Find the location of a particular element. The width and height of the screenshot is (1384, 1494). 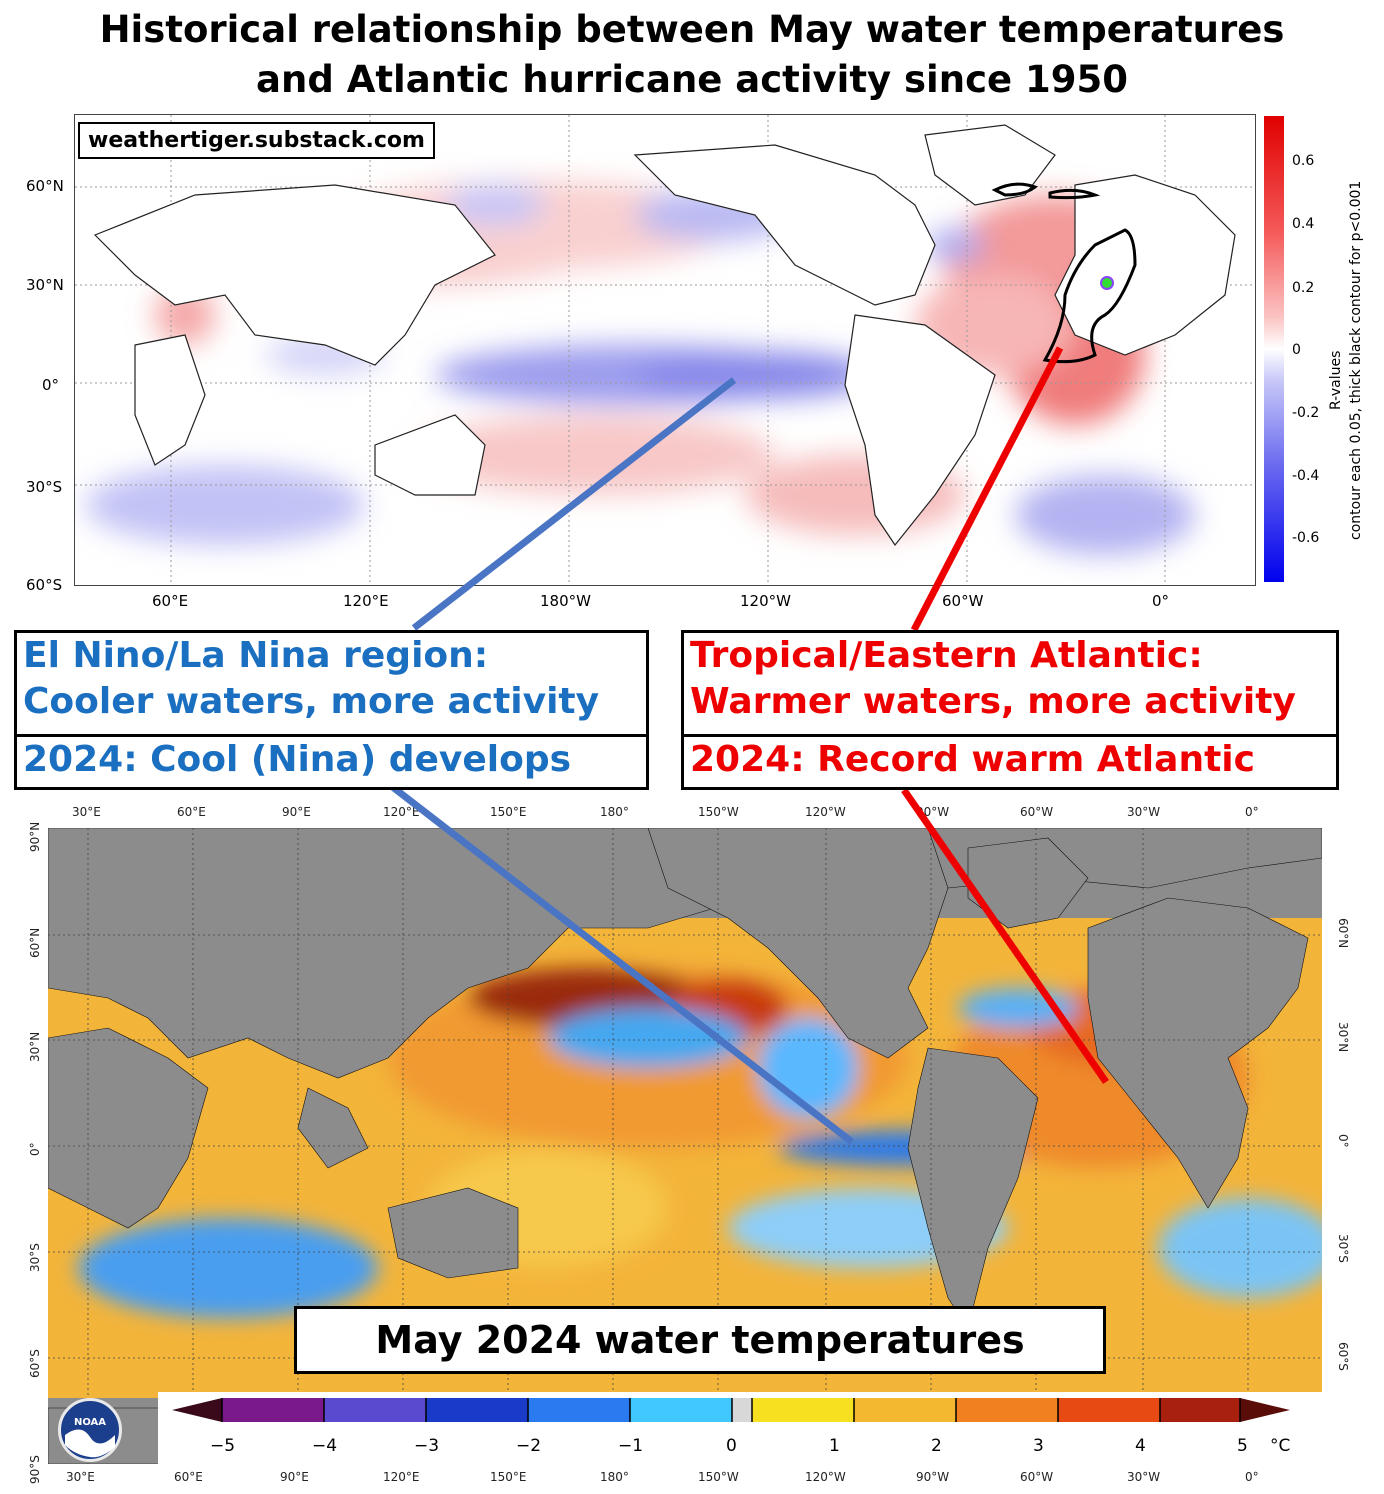

noaa-logo-graphic: NOAA is located at coordinates (90, 1437).